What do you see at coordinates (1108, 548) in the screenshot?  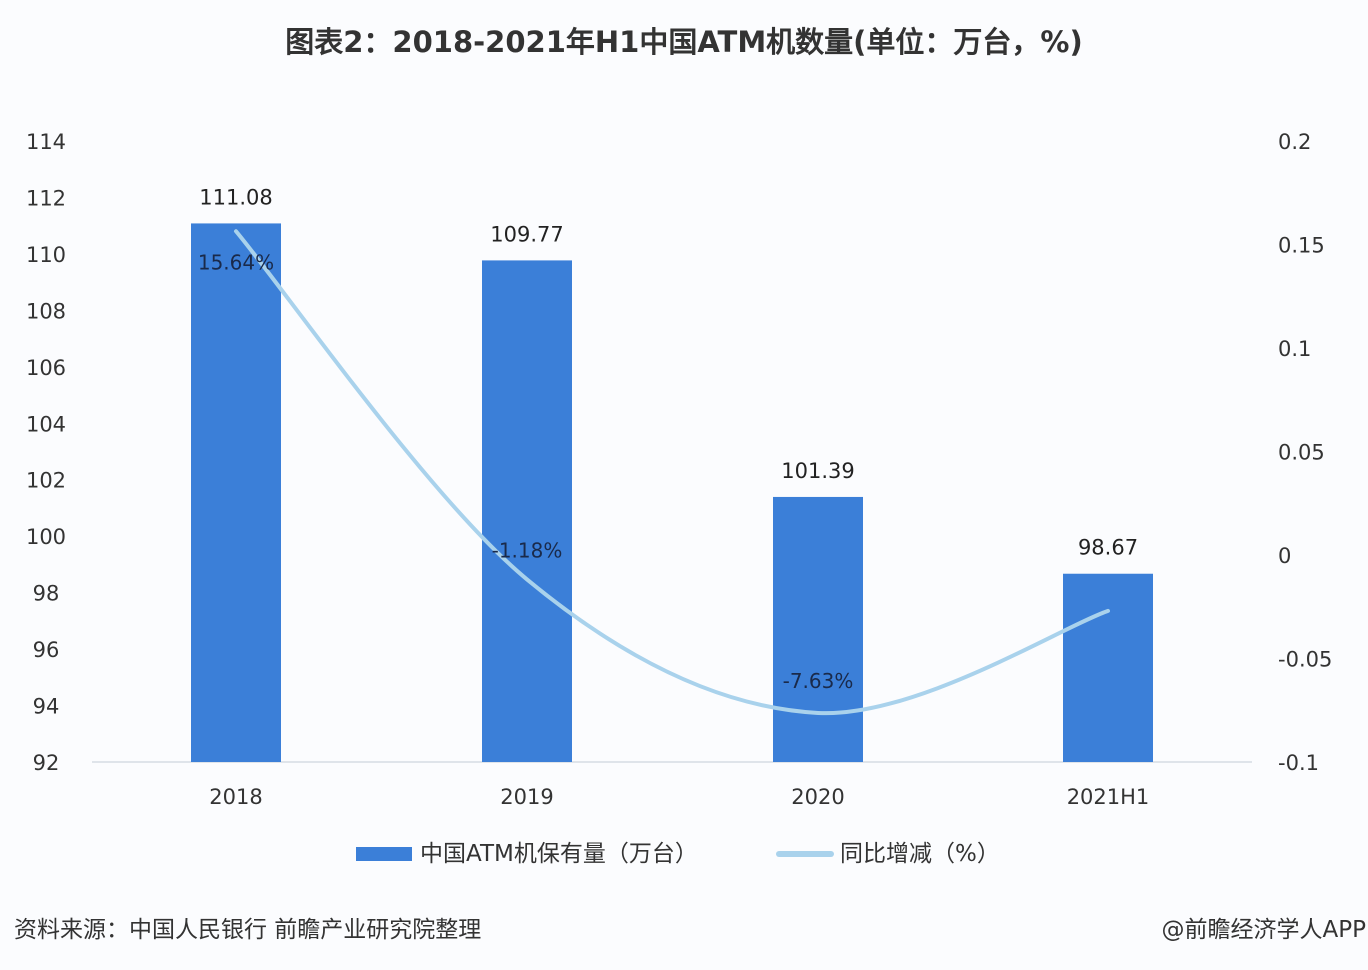 I see `bar-value-label: 98.67` at bounding box center [1108, 548].